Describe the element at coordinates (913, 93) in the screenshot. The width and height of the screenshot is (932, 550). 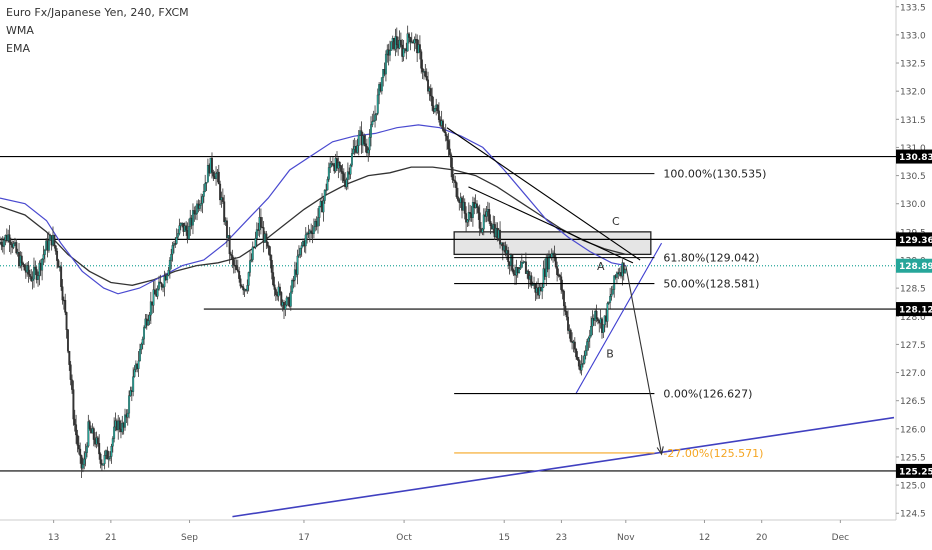
I see `y-tick-label: 132.0` at that location.